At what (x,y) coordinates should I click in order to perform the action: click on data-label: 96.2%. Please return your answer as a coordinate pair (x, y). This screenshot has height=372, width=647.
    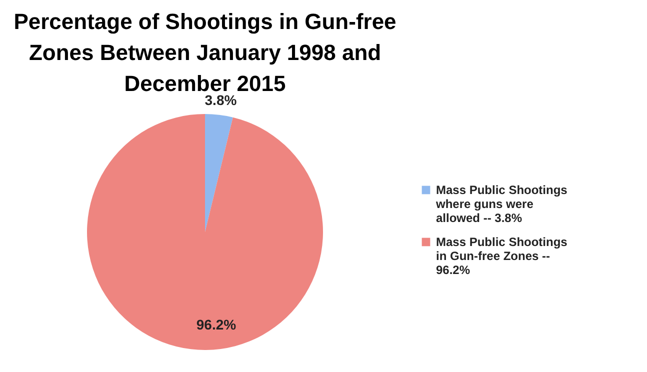
    Looking at the image, I should click on (216, 324).